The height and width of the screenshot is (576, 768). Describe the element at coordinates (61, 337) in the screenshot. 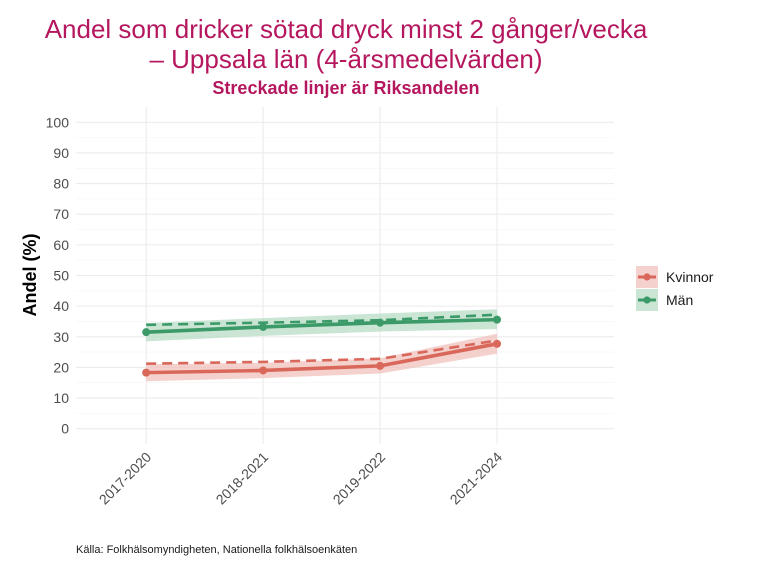

I see `y-tick-label: 30` at that location.